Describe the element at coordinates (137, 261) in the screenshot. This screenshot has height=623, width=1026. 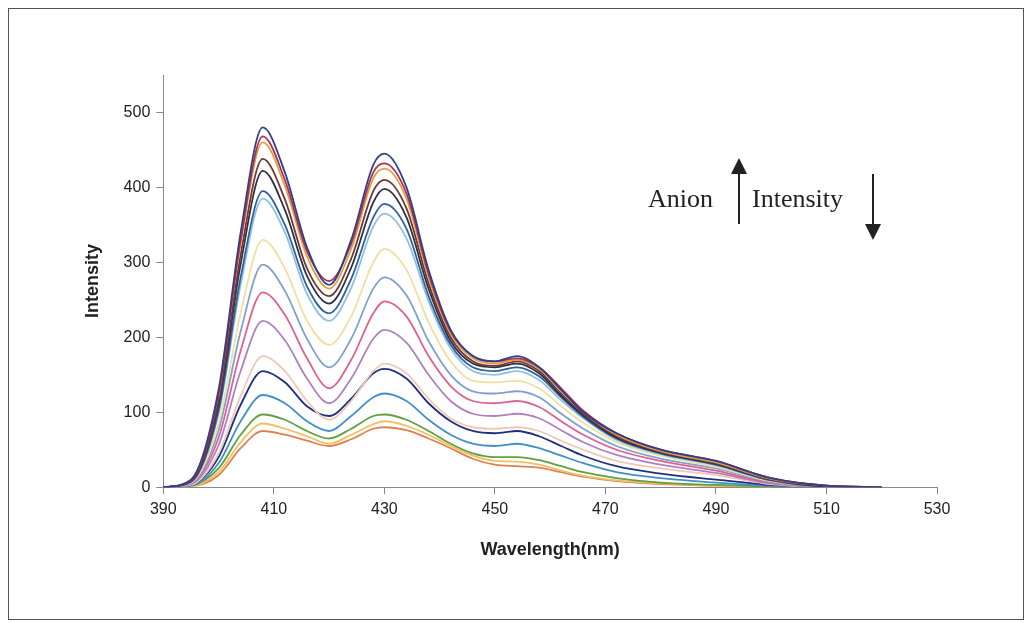
I see `y-tick-label: 300` at that location.